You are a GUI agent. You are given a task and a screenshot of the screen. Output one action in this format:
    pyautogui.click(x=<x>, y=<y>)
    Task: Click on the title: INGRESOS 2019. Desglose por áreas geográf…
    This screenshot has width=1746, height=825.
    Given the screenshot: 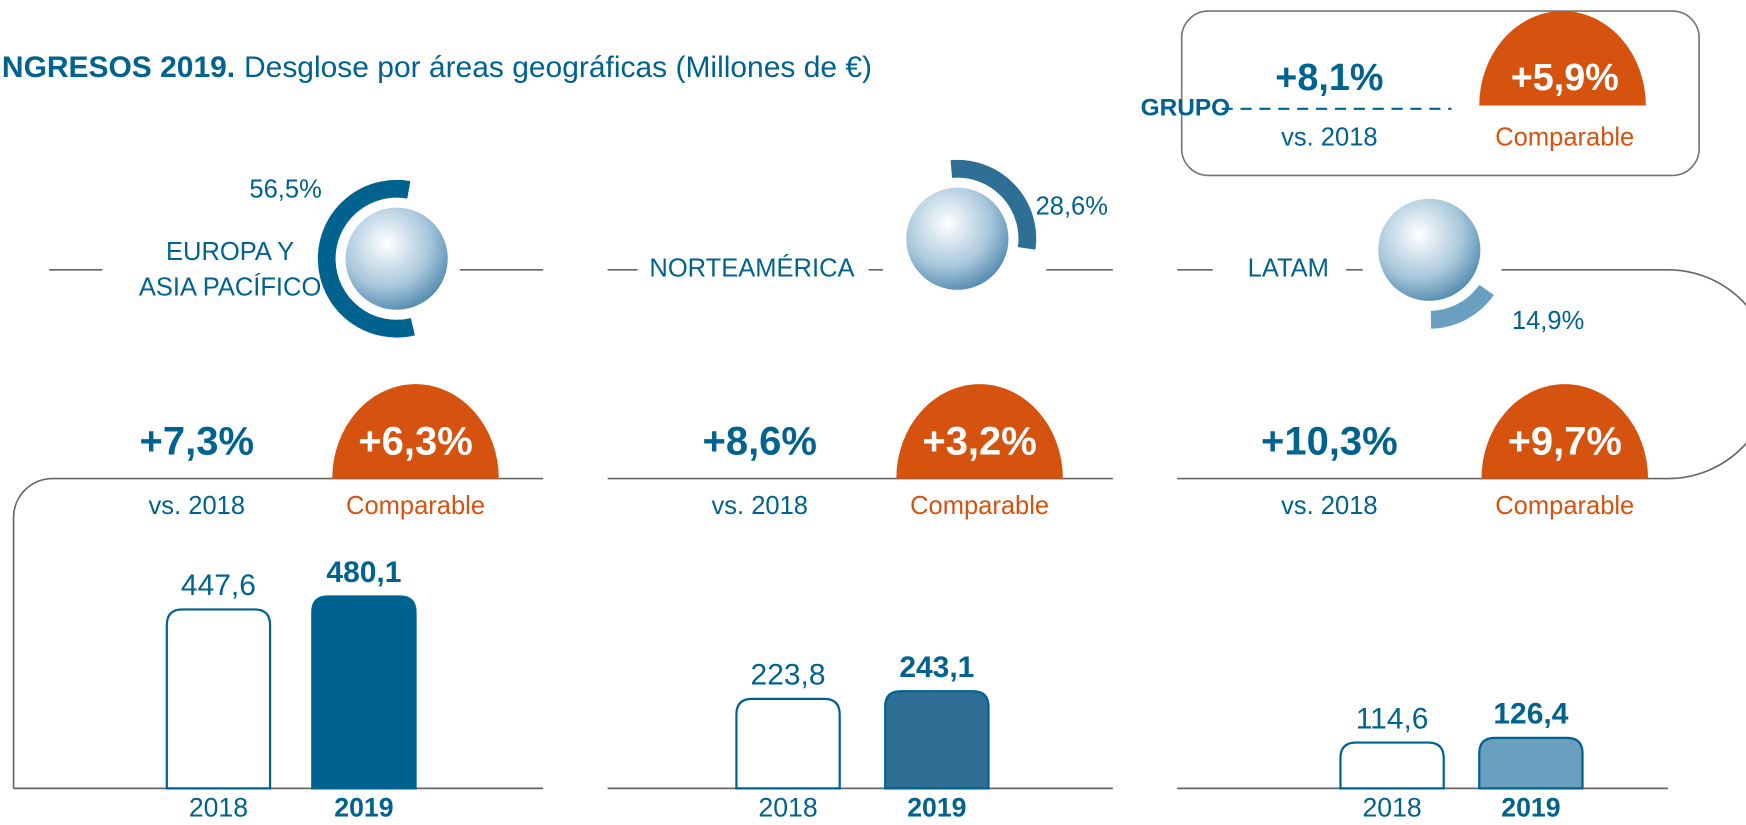 What is the action you would take?
    pyautogui.click(x=436, y=67)
    